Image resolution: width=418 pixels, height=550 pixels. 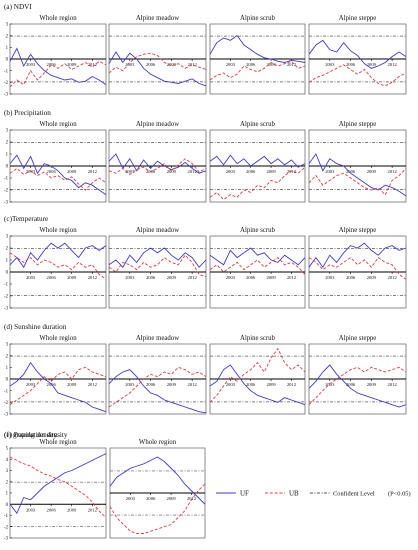 What do you see at coordinates (358, 338) in the screenshot?
I see `panel-subtitle: Alpine steppe` at bounding box center [358, 338].